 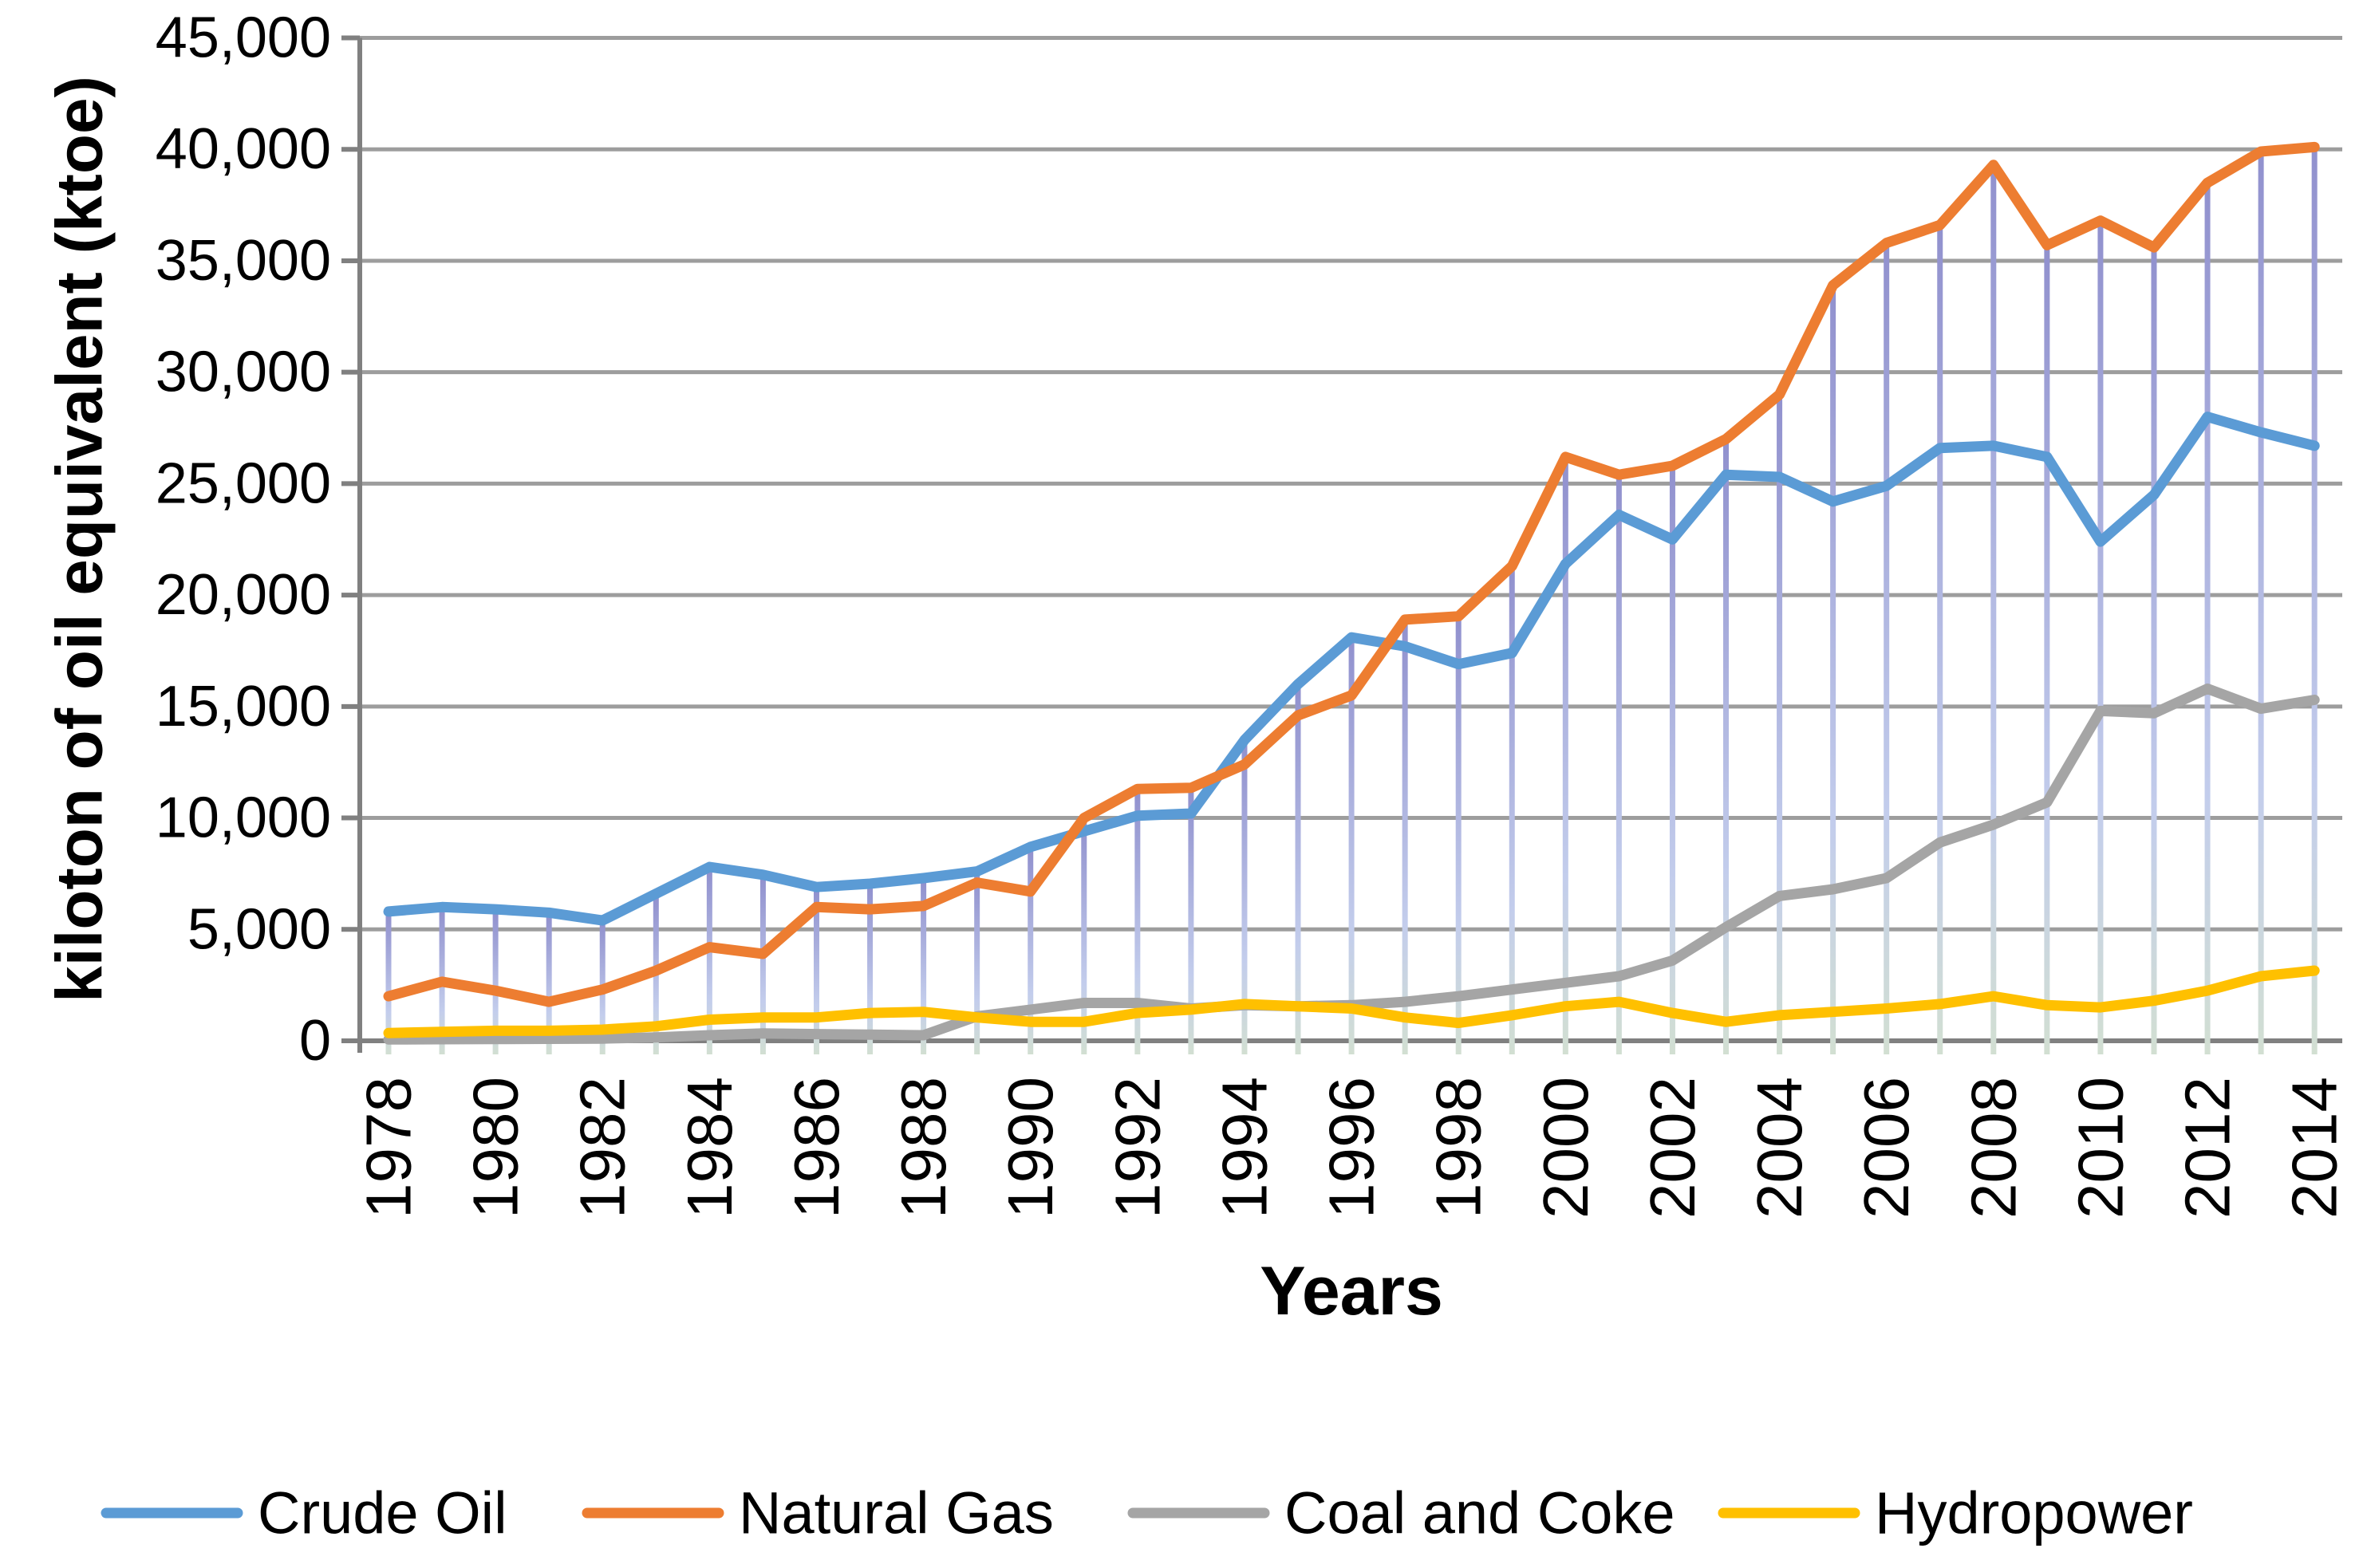 What do you see at coordinates (1993, 1148) in the screenshot?
I see `x-tick-label-2008: 2008` at bounding box center [1993, 1148].